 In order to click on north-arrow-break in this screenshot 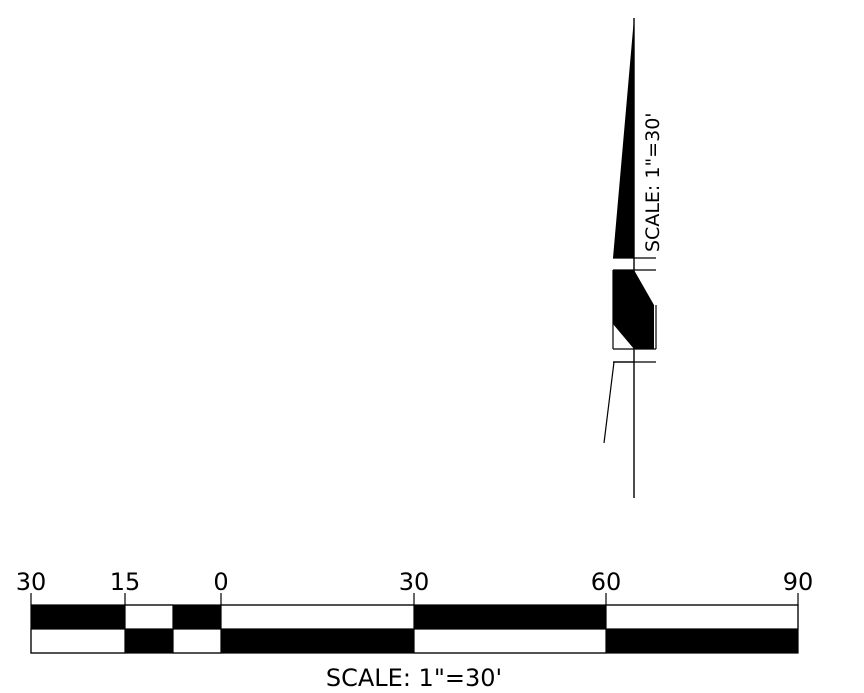, I will do `click(633, 309)`.